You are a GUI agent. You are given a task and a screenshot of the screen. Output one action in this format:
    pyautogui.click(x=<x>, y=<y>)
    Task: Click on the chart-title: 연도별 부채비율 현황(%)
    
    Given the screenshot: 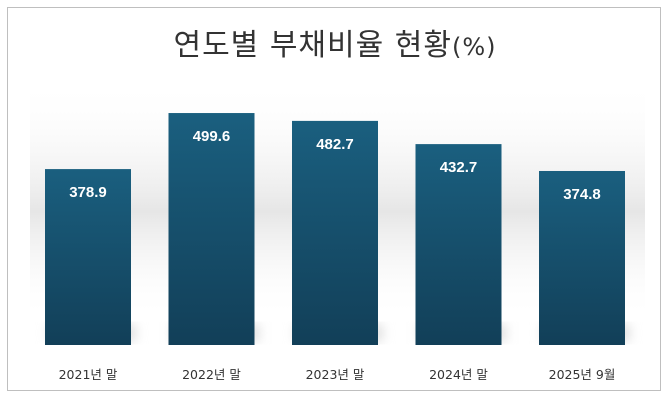 What is the action you would take?
    pyautogui.click(x=335, y=42)
    